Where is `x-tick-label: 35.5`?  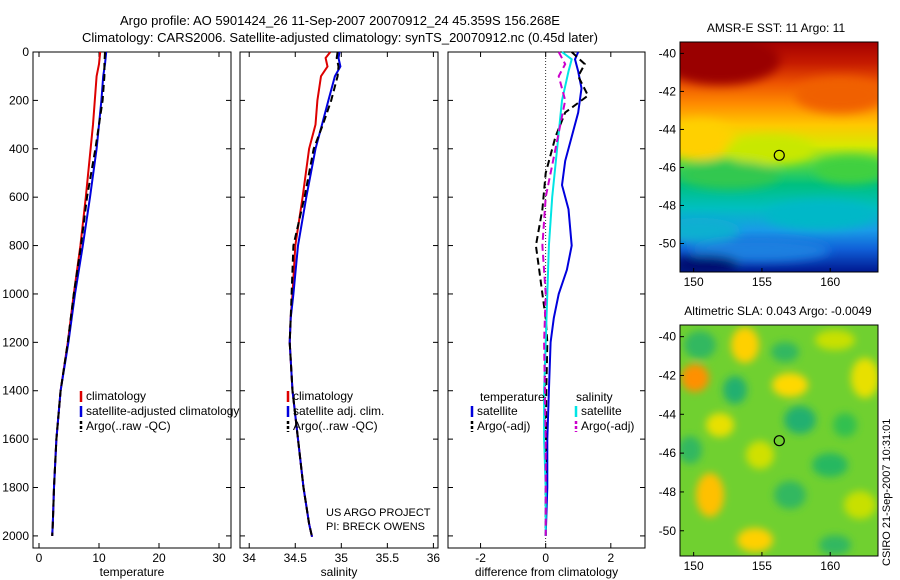
x-tick-label: 35.5 is located at coordinates (388, 558).